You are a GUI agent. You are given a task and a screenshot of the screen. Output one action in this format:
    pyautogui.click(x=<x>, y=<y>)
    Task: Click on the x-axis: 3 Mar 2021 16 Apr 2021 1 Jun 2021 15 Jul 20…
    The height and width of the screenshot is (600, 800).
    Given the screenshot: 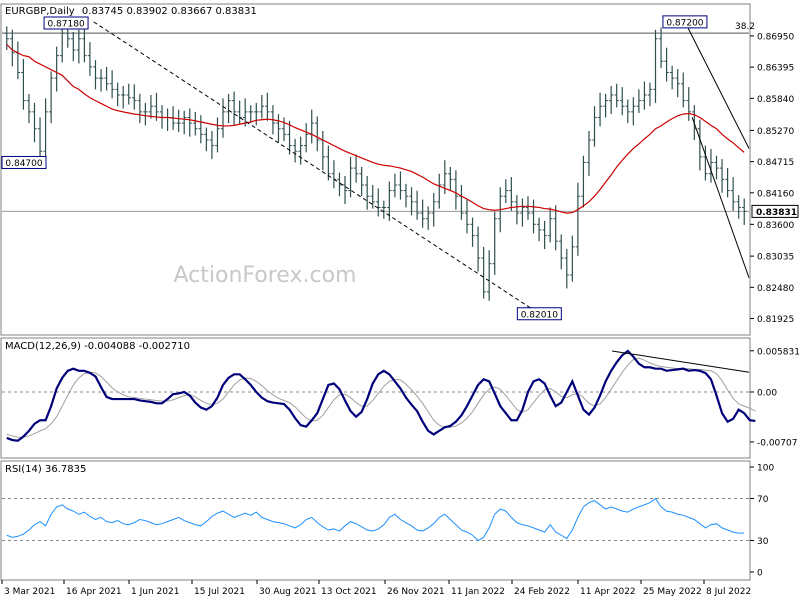 What is the action you would take?
    pyautogui.click(x=376, y=588)
    